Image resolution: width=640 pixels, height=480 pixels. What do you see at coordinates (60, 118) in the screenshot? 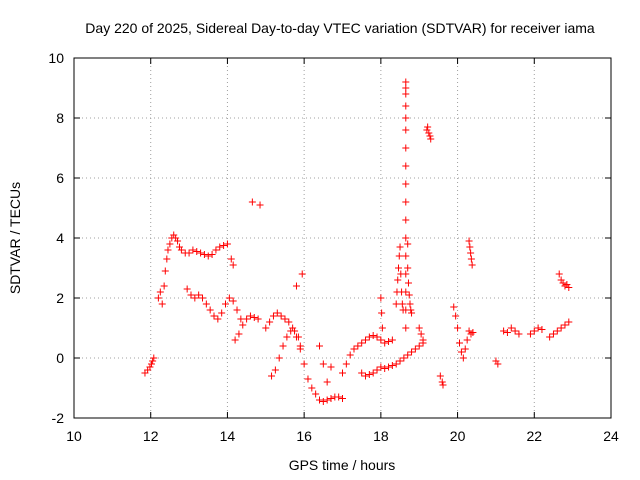
I see `y-tick-label: 8` at bounding box center [60, 118].